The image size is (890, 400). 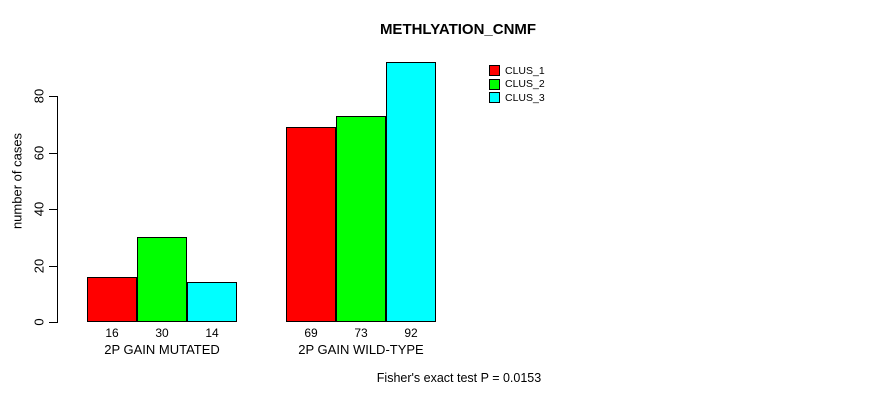 What do you see at coordinates (411, 192) in the screenshot?
I see `bar-clus_3-group2` at bounding box center [411, 192].